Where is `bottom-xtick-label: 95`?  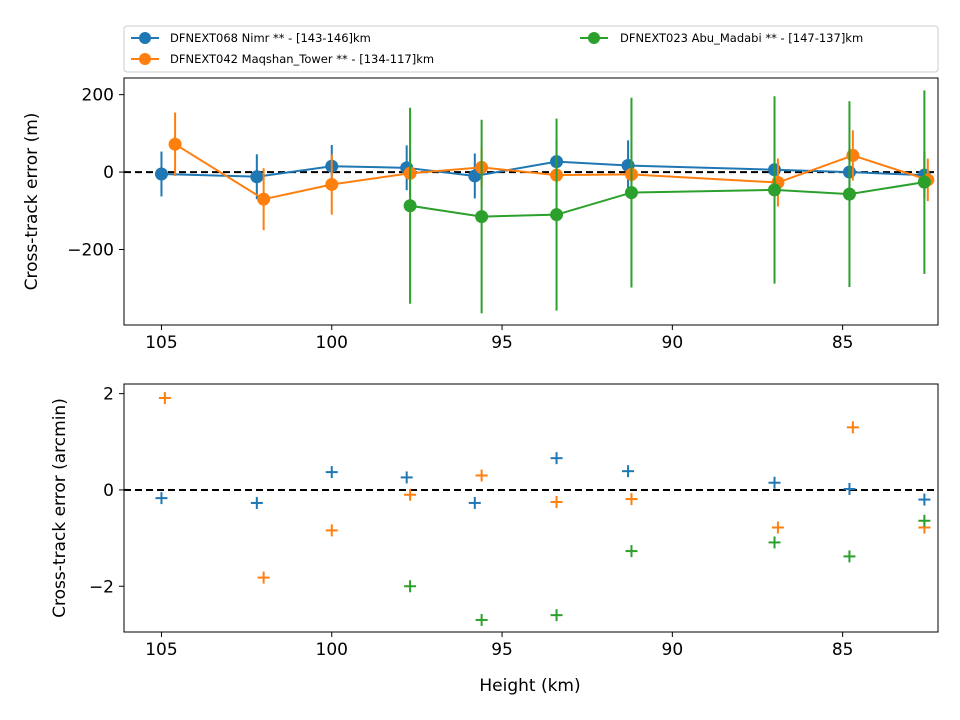
bottom-xtick-label: 95 is located at coordinates (502, 650).